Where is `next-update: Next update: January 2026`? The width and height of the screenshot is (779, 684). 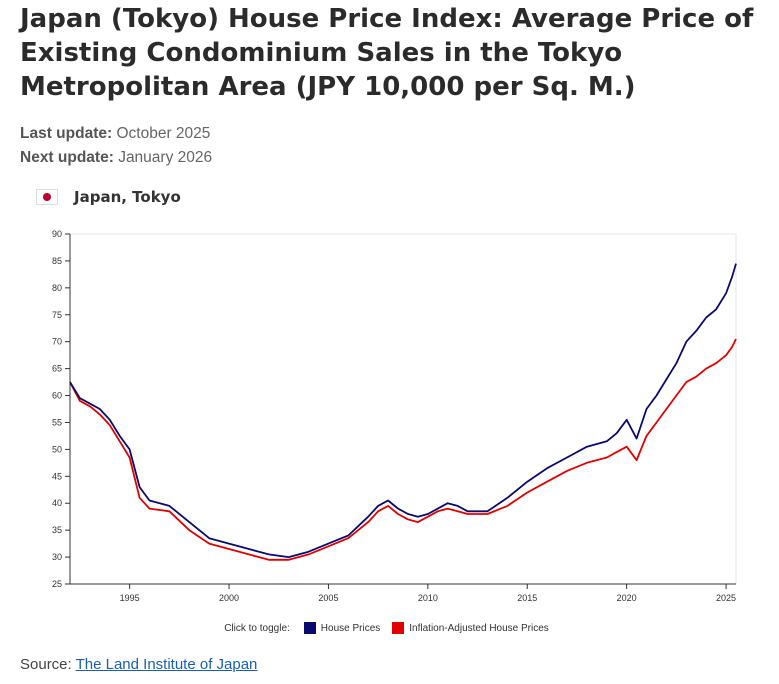
next-update: Next update: January 2026 is located at coordinates (116, 158).